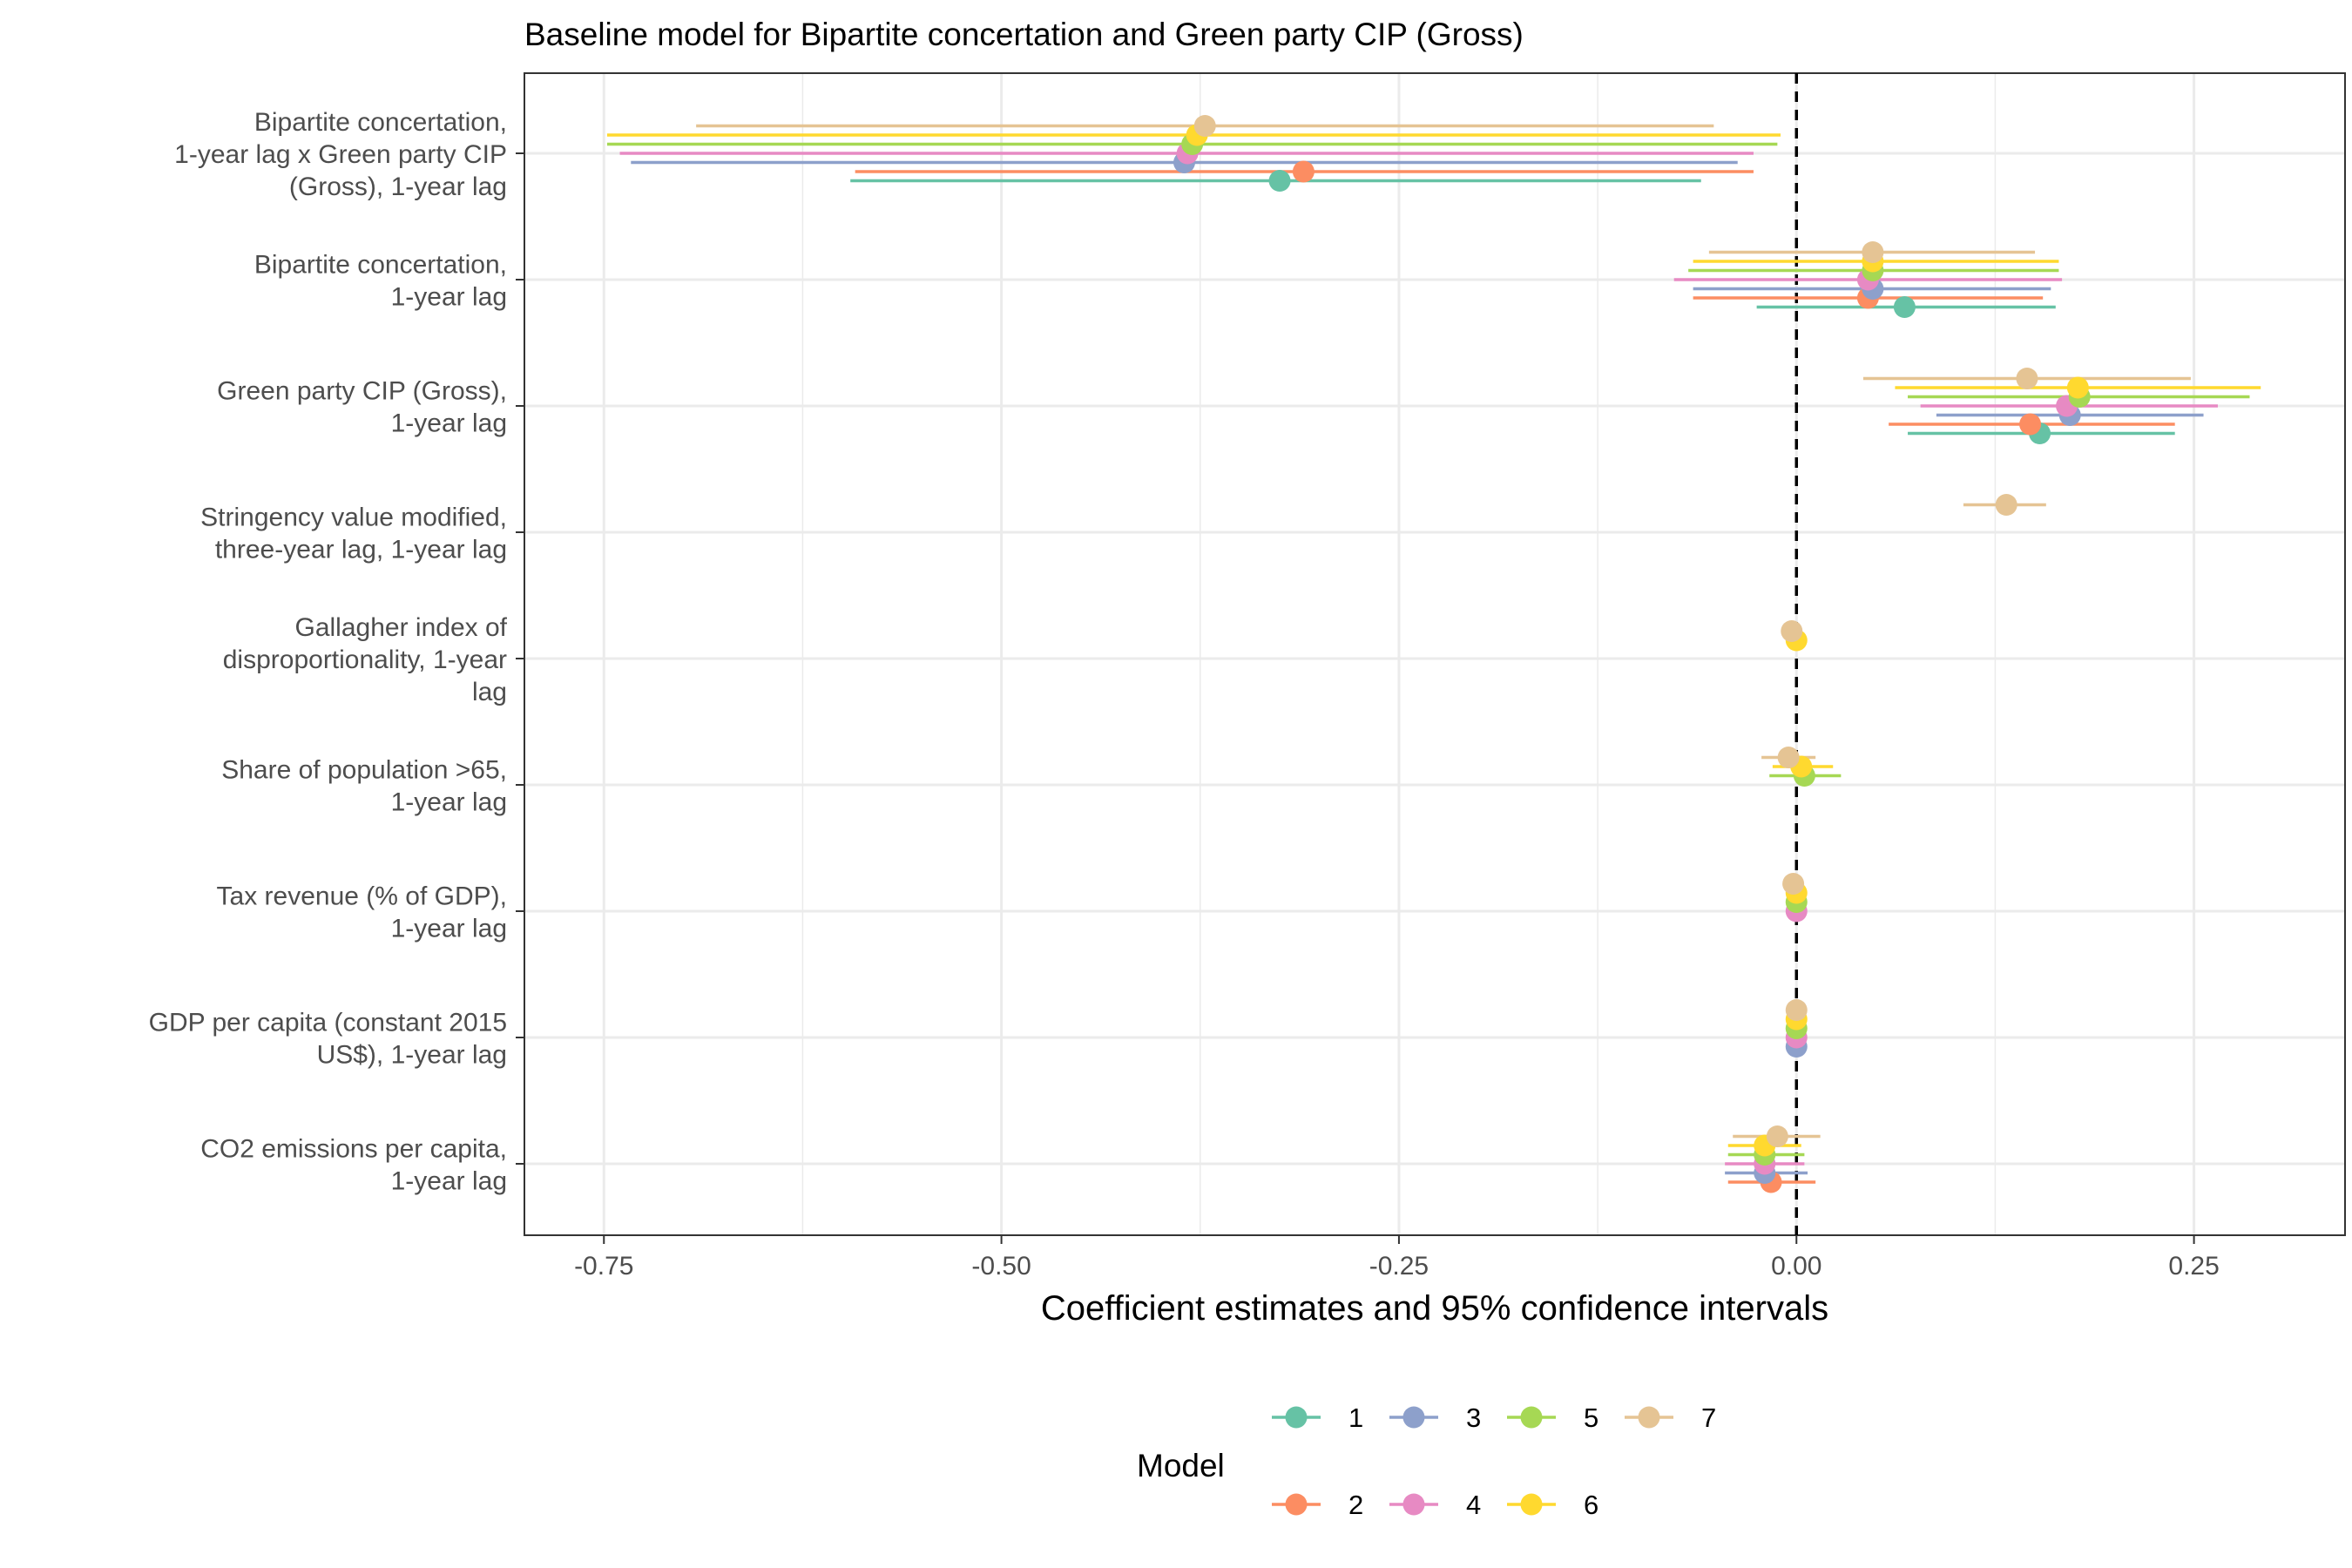 This screenshot has width=2352, height=1568. I want to click on legend-label: 7, so click(1708, 1418).